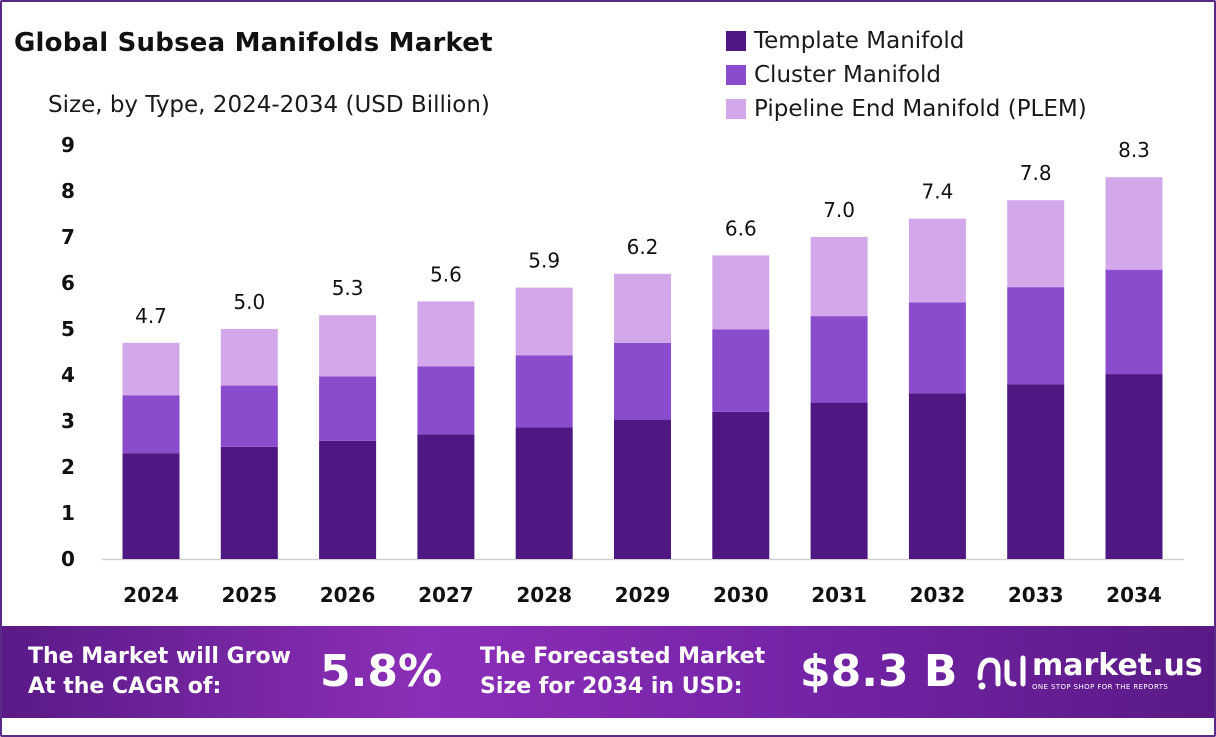 The image size is (1216, 737). I want to click on legend-swatch-cluster, so click(736, 75).